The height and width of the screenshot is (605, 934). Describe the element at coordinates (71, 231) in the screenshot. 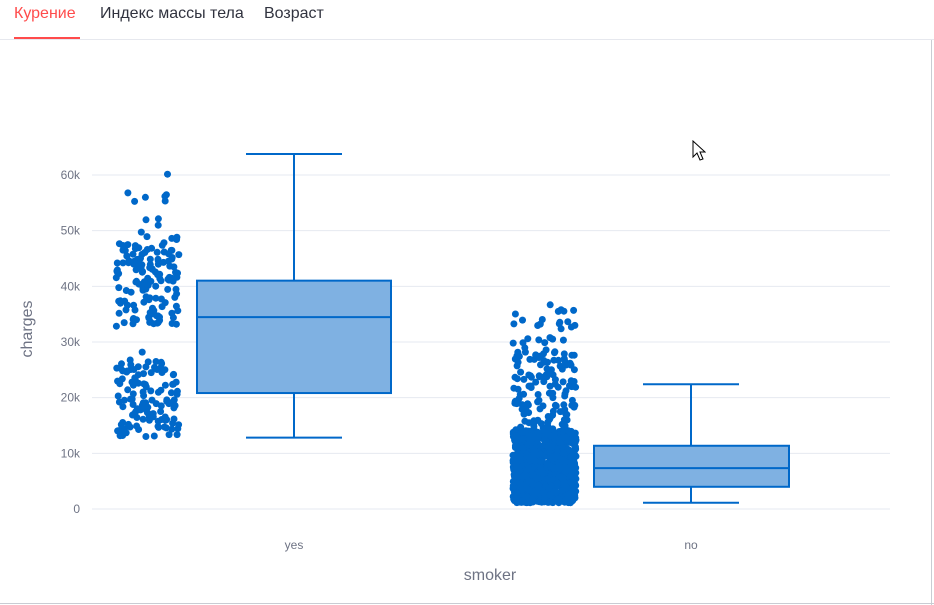

I see `y-tick-label: 50k` at that location.